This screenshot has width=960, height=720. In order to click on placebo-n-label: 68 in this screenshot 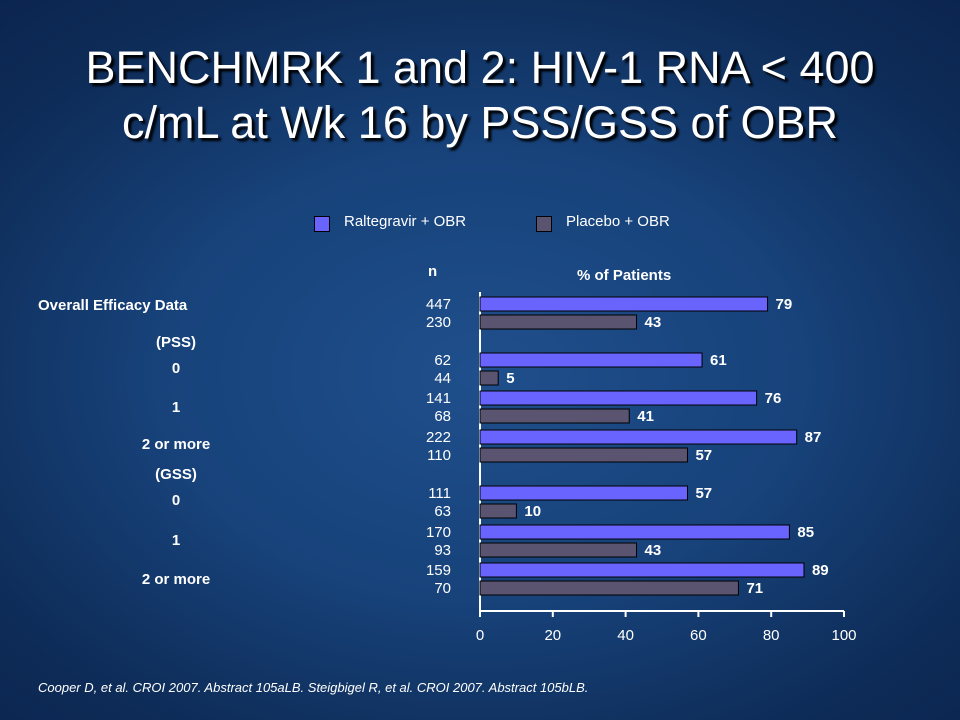, I will do `click(442, 416)`.